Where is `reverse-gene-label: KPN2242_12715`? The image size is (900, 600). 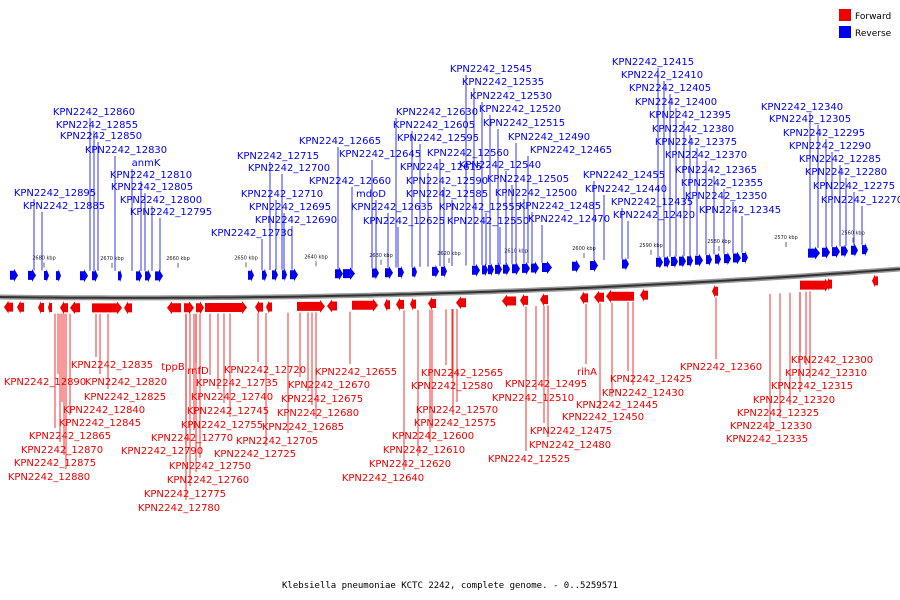
reverse-gene-label: KPN2242_12715 is located at coordinates (278, 156).